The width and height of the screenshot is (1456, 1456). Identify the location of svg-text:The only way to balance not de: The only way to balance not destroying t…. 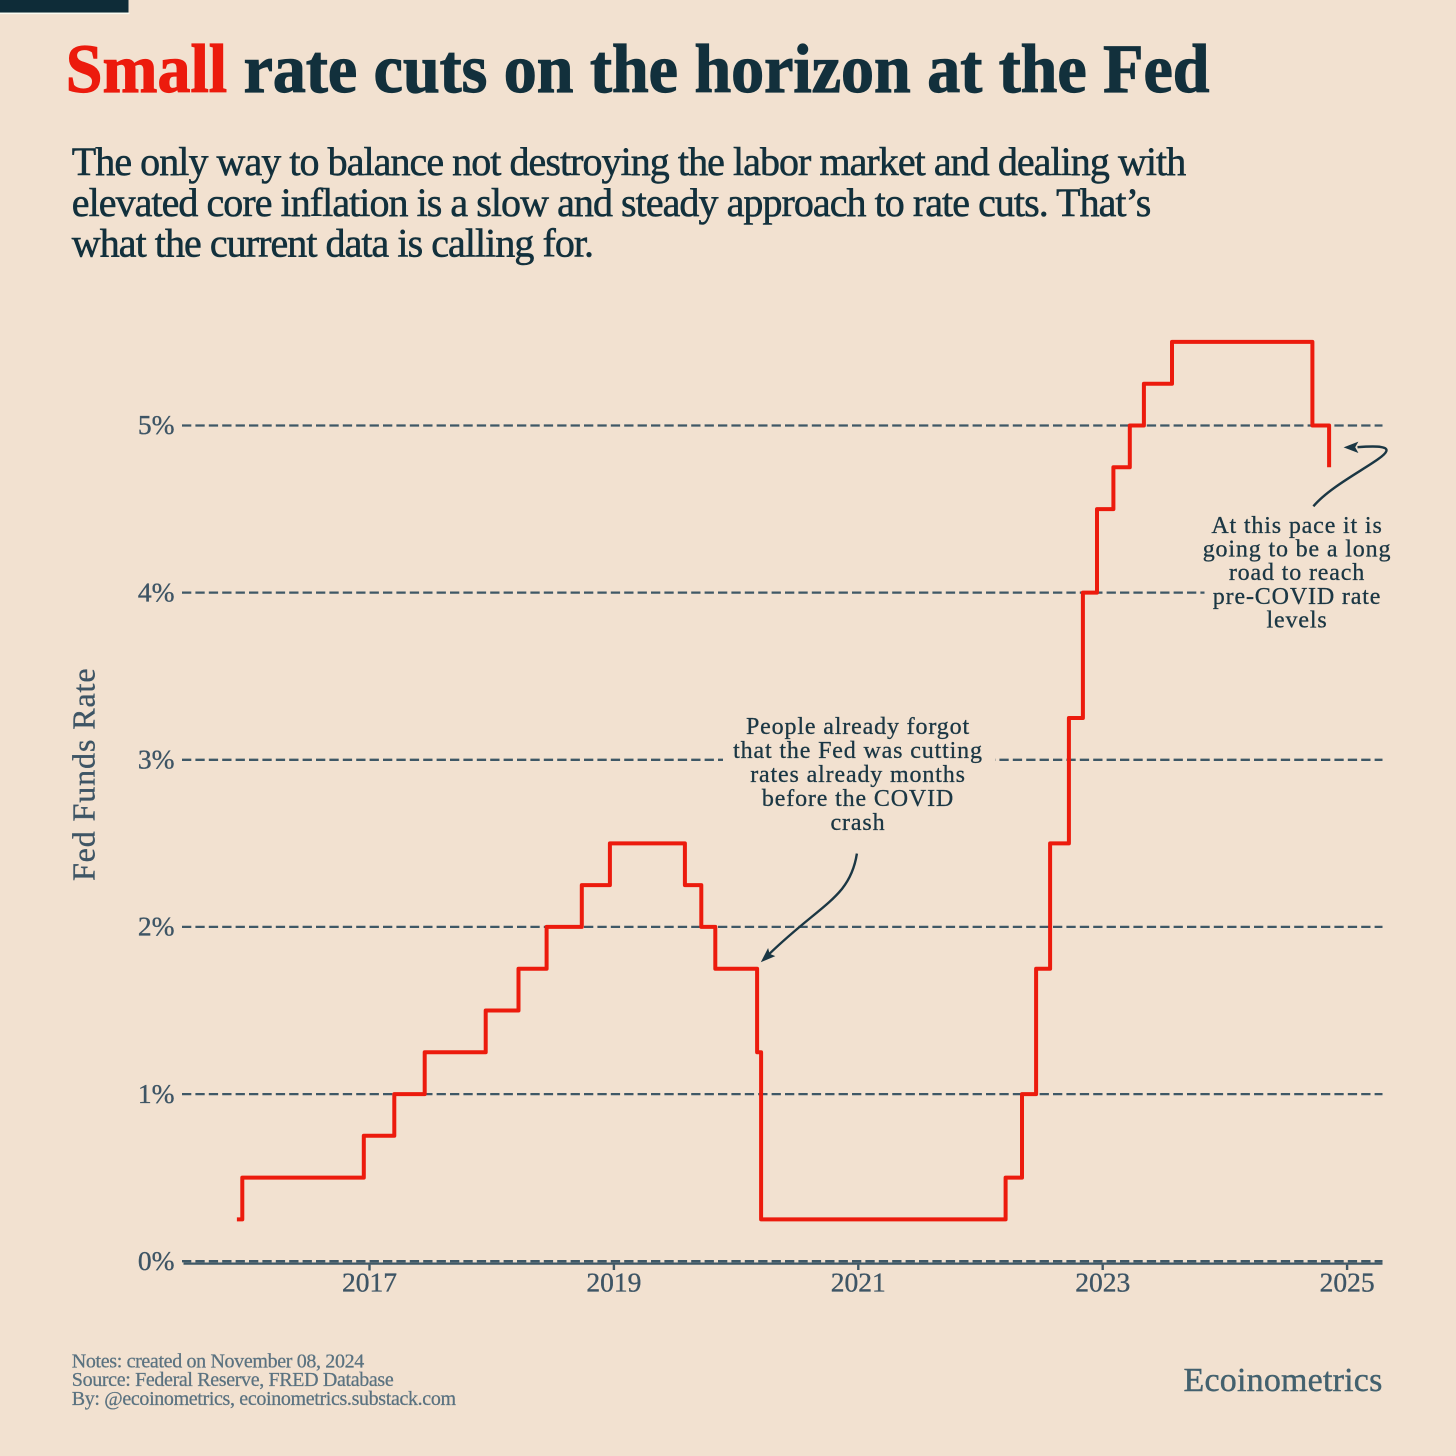
(629, 161).